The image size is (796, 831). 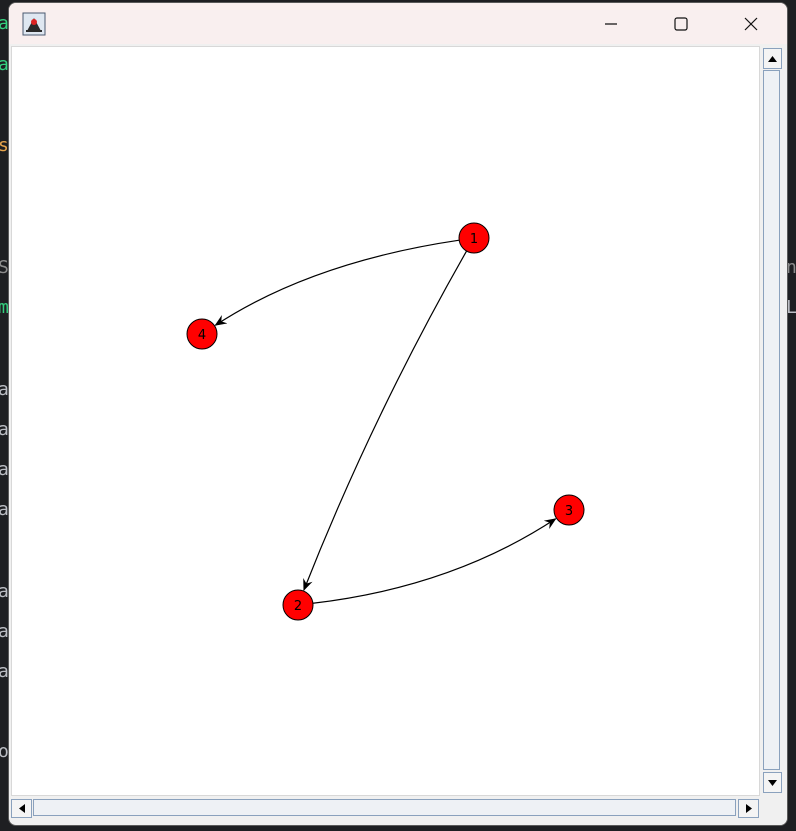 I want to click on vertical-scrollbar, so click(x=772, y=421).